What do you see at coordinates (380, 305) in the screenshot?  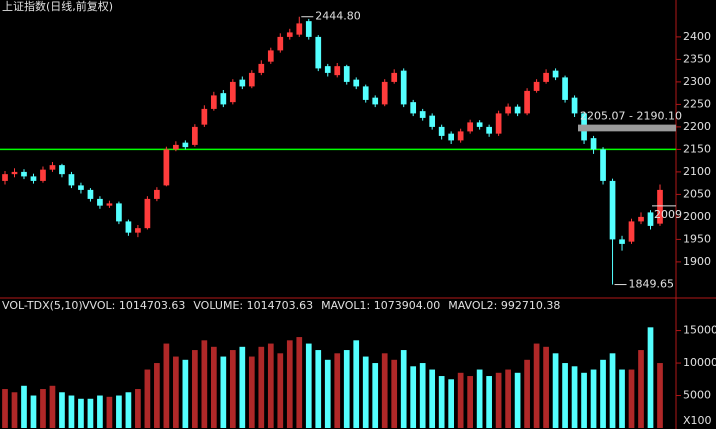 I see `readout: MAVOL1: 1073904.00` at bounding box center [380, 305].